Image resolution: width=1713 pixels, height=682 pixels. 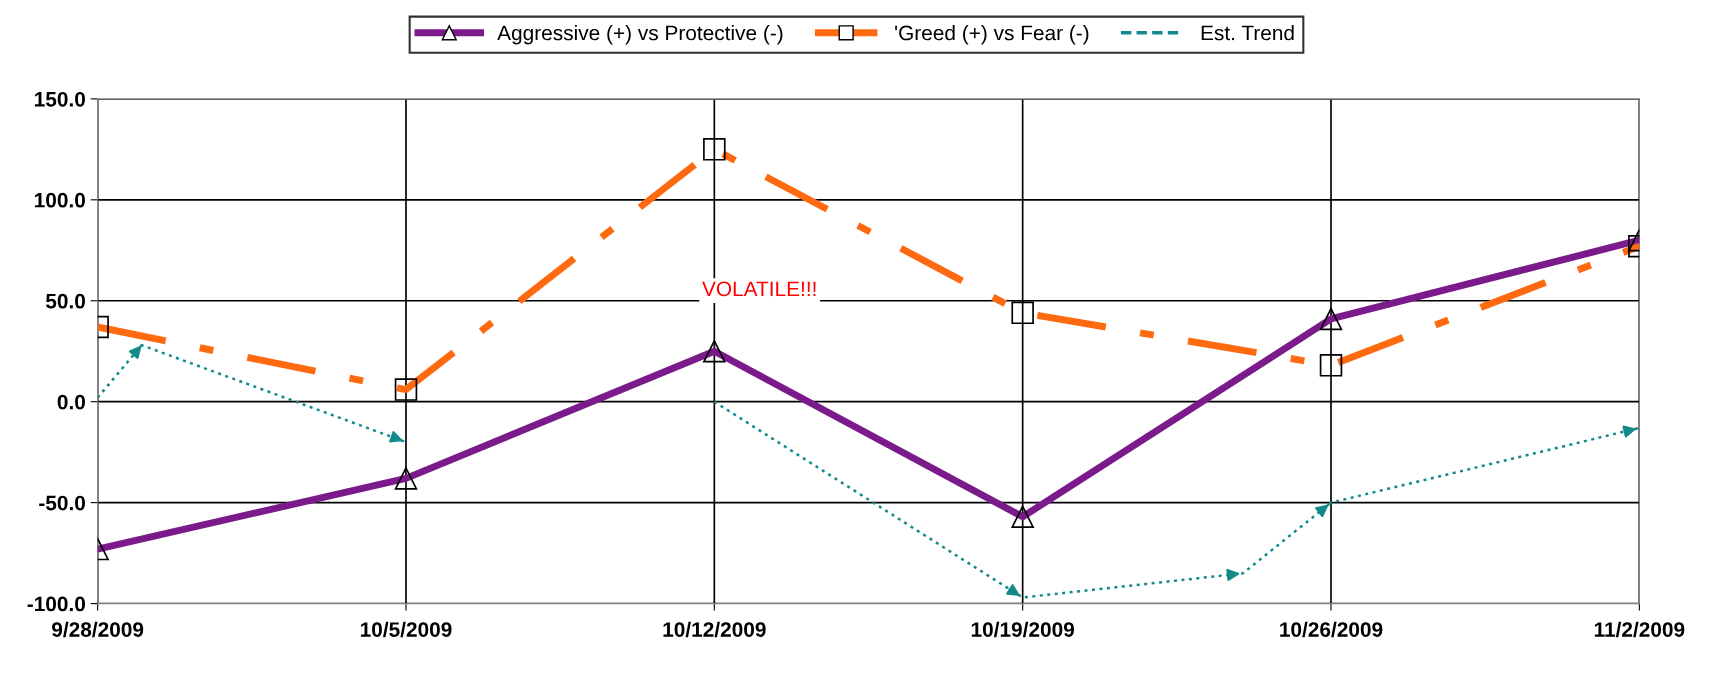 I want to click on x-tick-label: 10/12/2009, so click(x=714, y=629).